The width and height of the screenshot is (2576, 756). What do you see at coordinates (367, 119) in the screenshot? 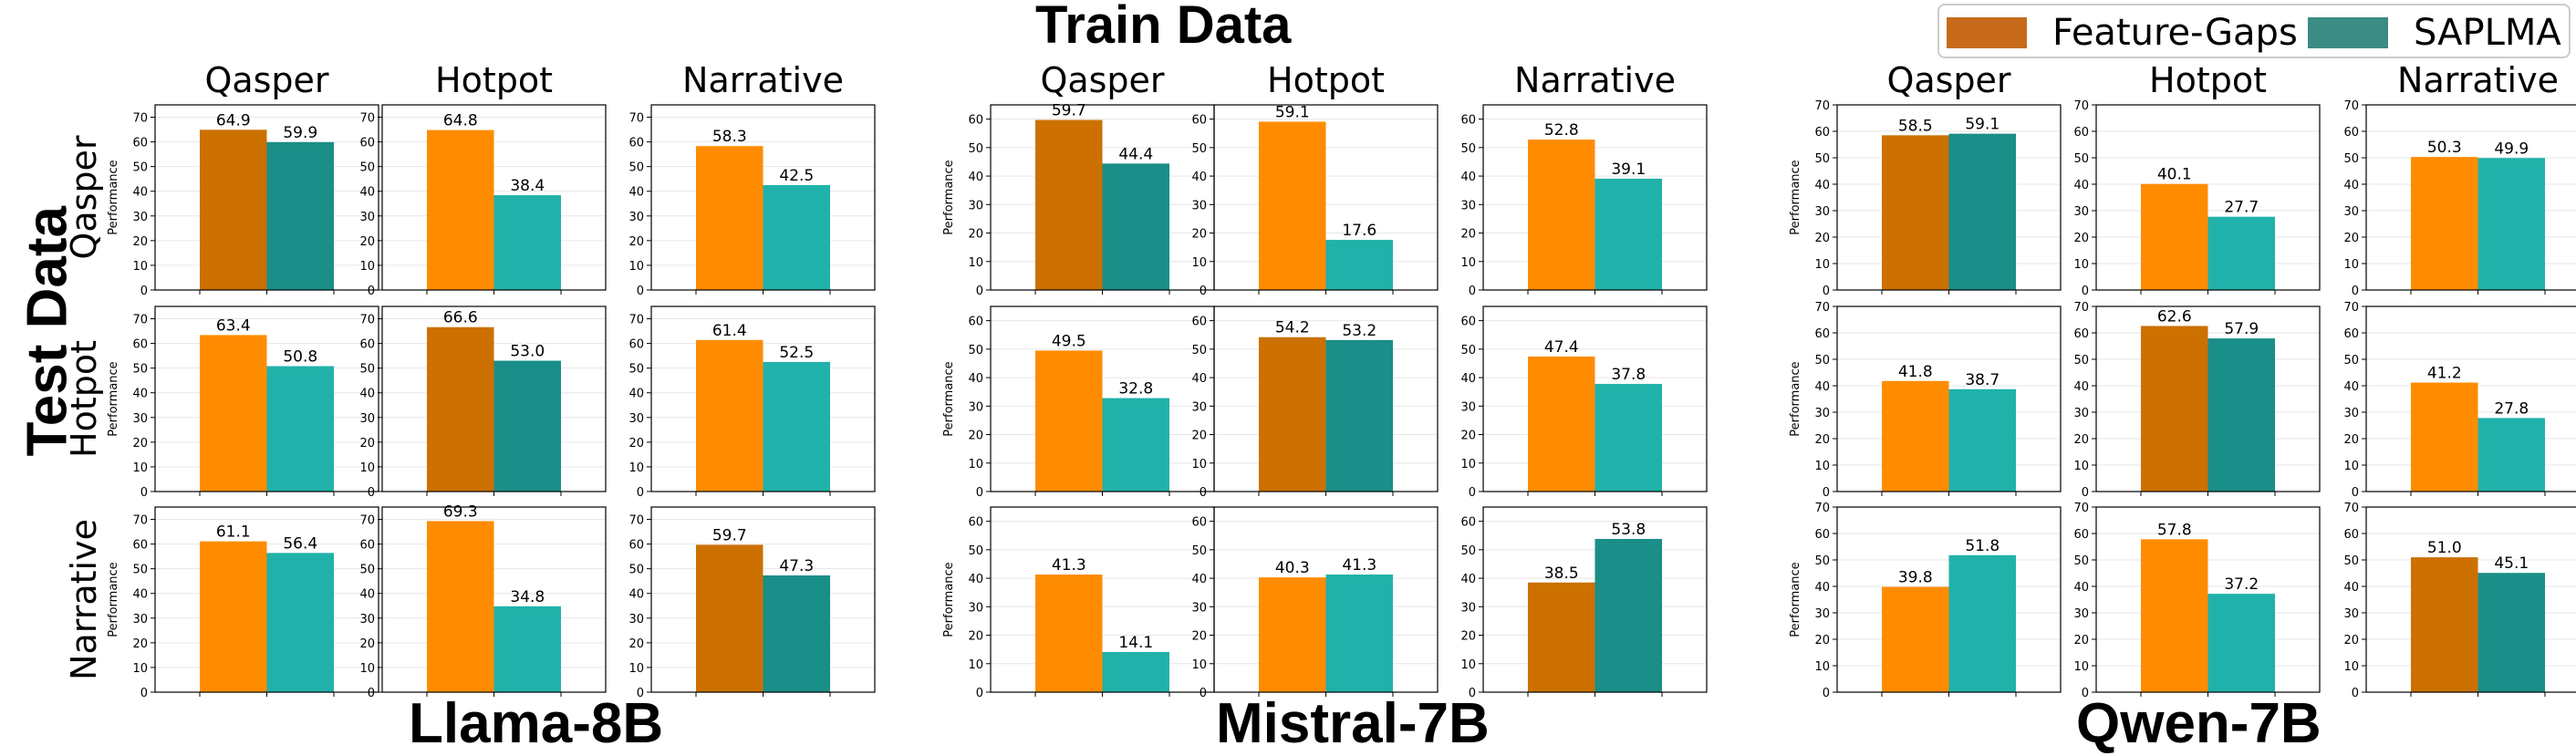
I see `ytick-label-m0-r0-c1-70: 70` at bounding box center [367, 119].